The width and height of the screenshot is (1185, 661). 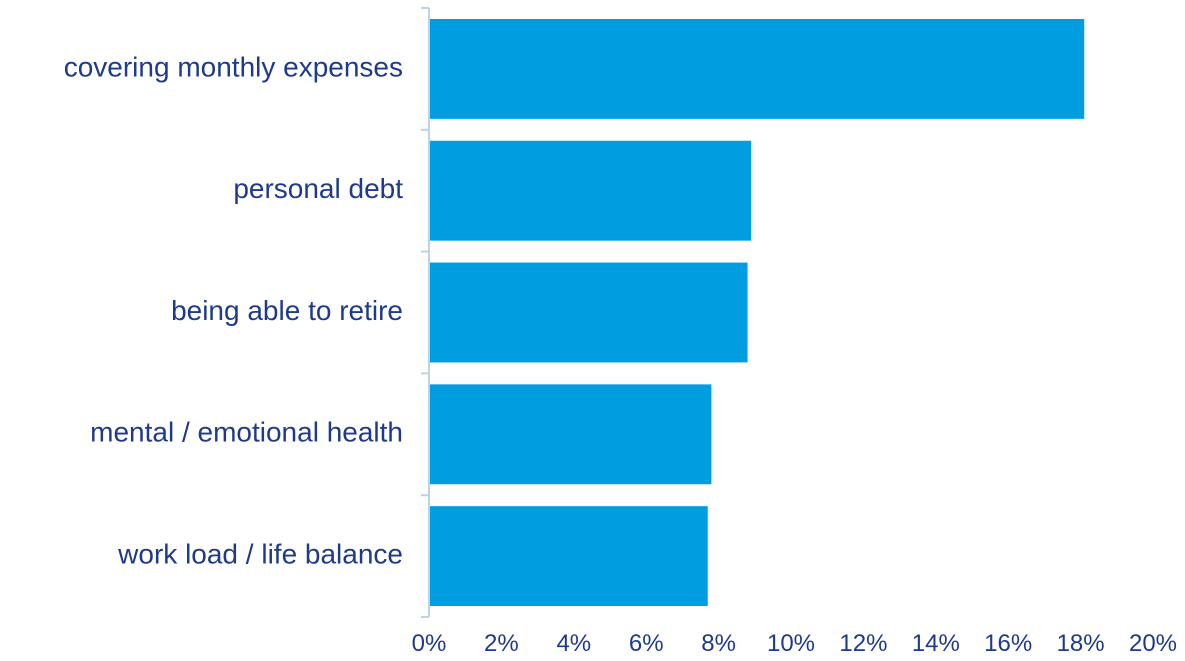 What do you see at coordinates (233, 66) in the screenshot?
I see `category-label: covering monthly expenses` at bounding box center [233, 66].